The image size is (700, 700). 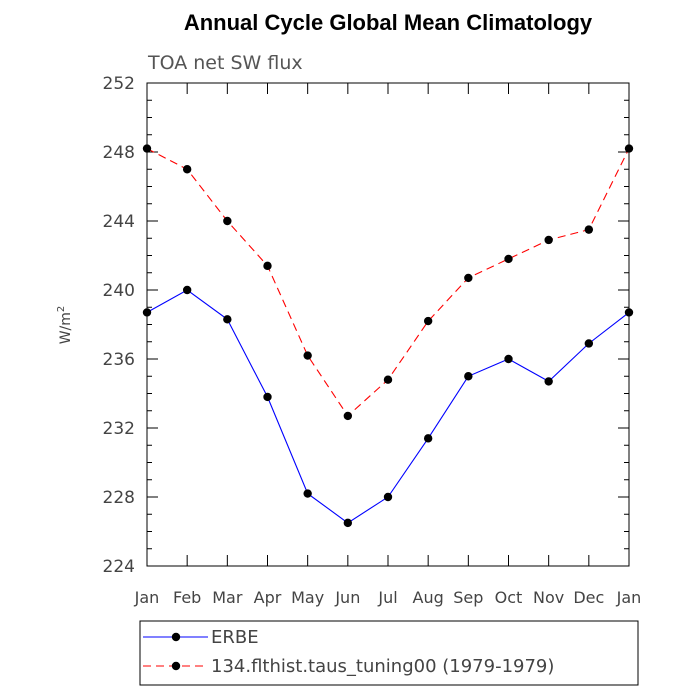 I want to click on x-tick-label: Aug, so click(x=428, y=597).